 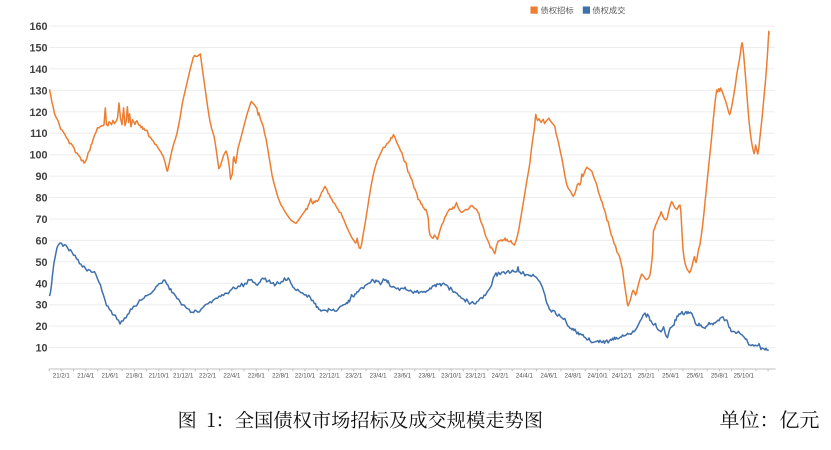 What do you see at coordinates (38, 91) in the screenshot?
I see `svg-text: 130` at bounding box center [38, 91].